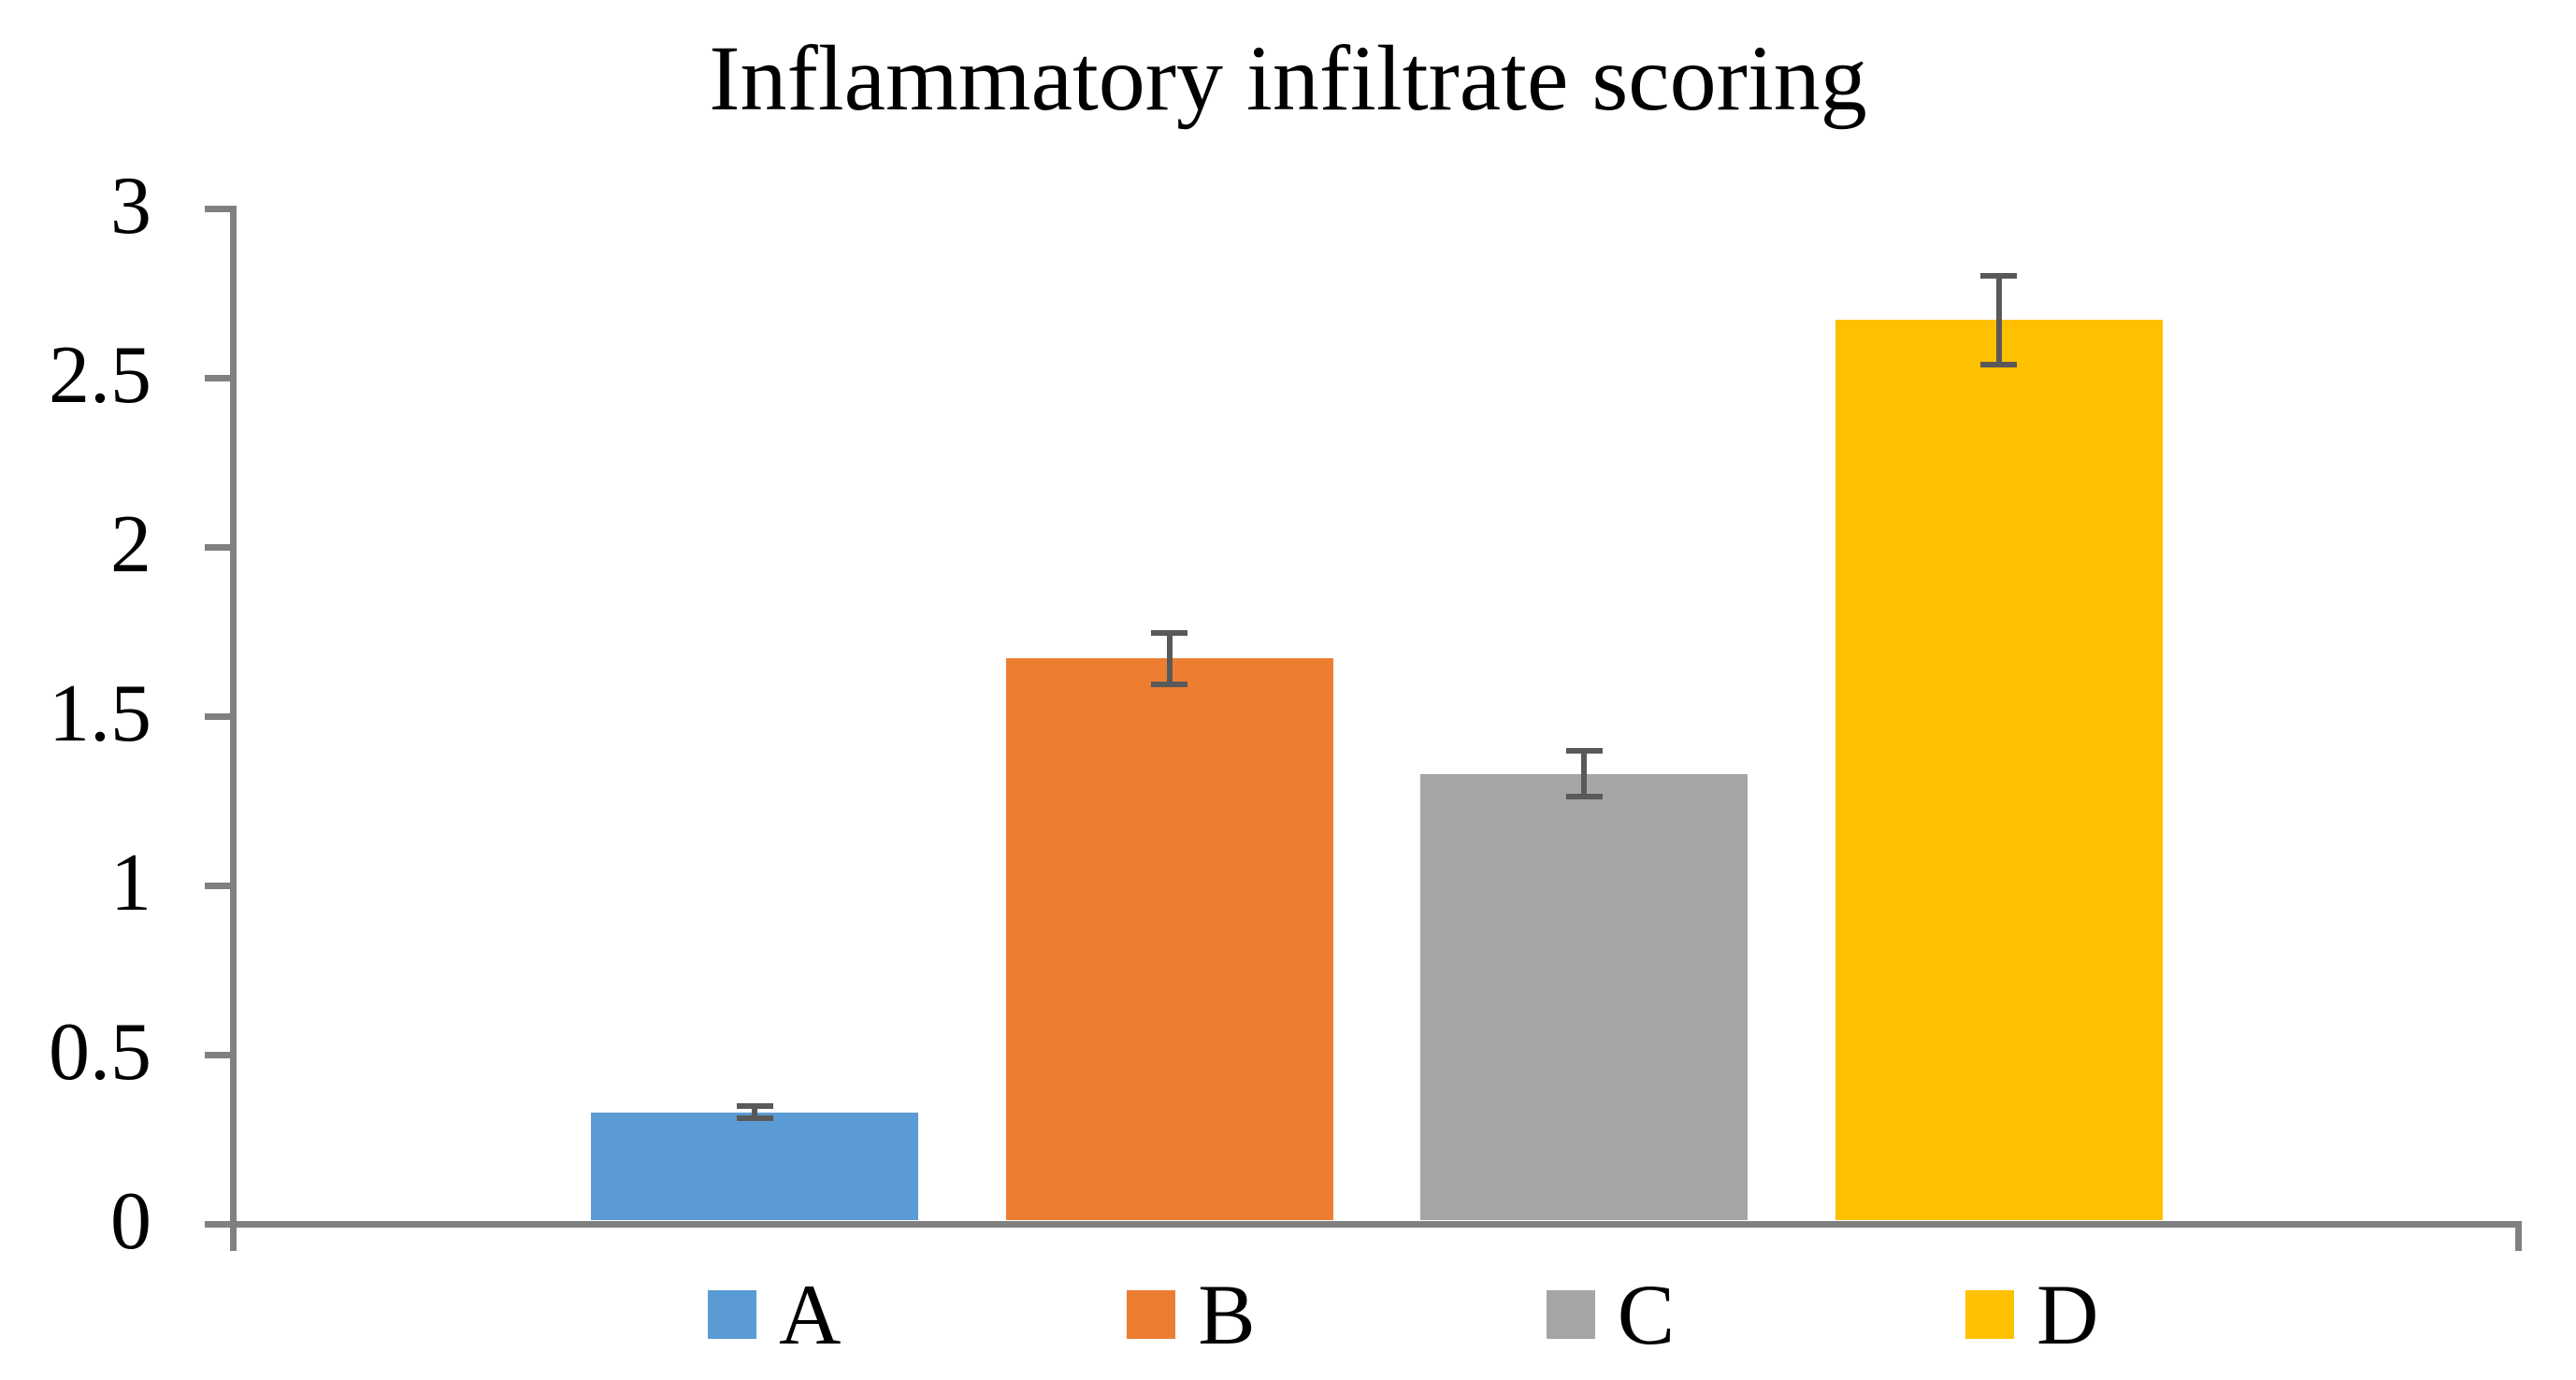  I want to click on legend-item-B: B, so click(1191, 1315).